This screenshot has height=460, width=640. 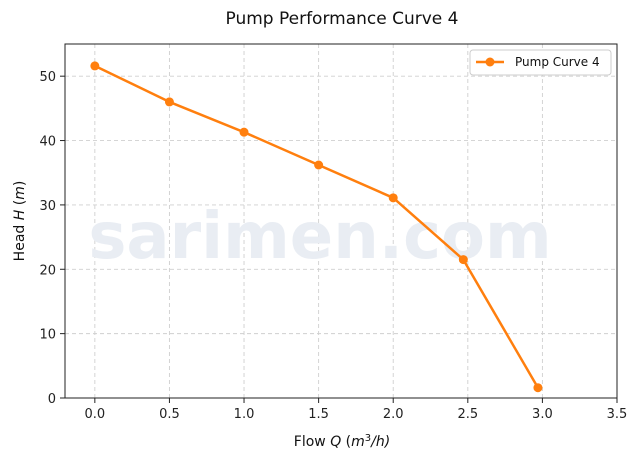 What do you see at coordinates (20, 214) in the screenshot?
I see `y-axis-label-var: H` at bounding box center [20, 214].